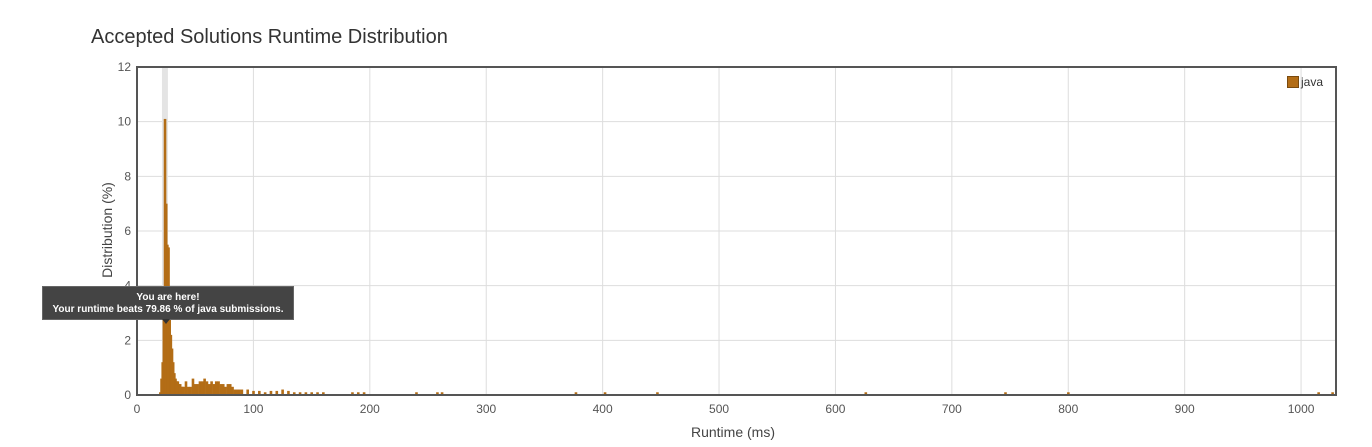 The image size is (1372, 447). What do you see at coordinates (137, 409) in the screenshot?
I see `x-tick-label: 0` at bounding box center [137, 409].